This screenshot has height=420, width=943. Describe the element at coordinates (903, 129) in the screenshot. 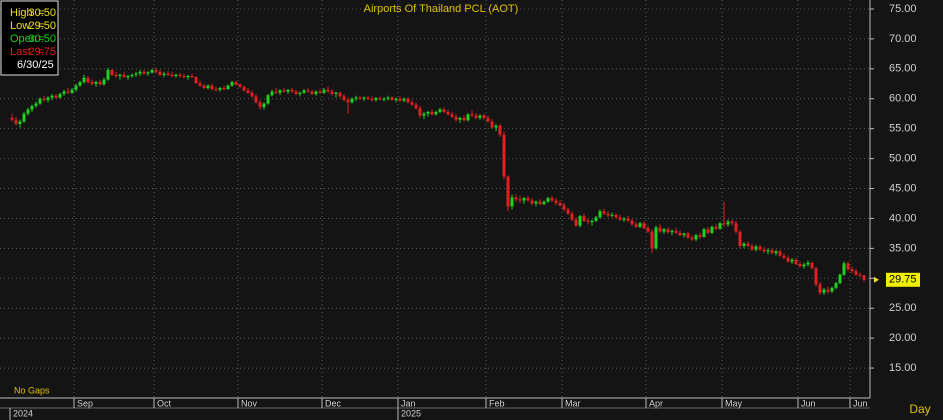

I see `y-tick-label: 55.00` at that location.